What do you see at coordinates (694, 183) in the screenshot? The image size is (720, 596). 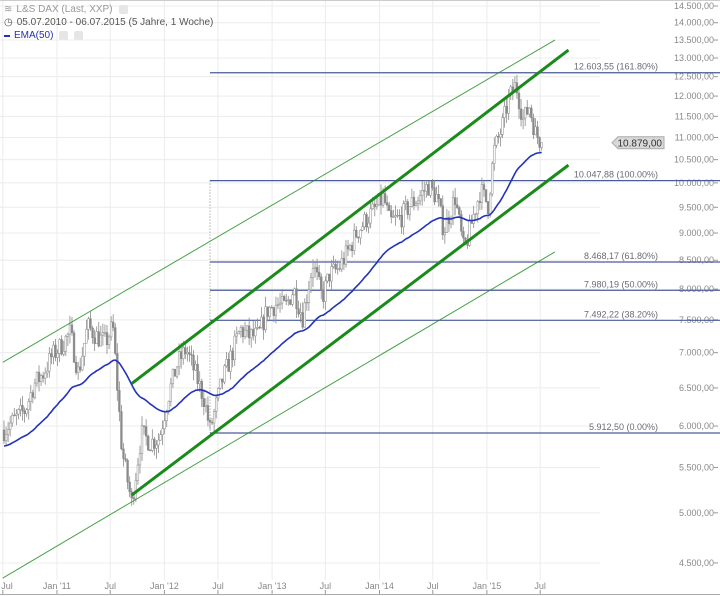 I see `y-tick-label: 10.000,00` at bounding box center [694, 183].